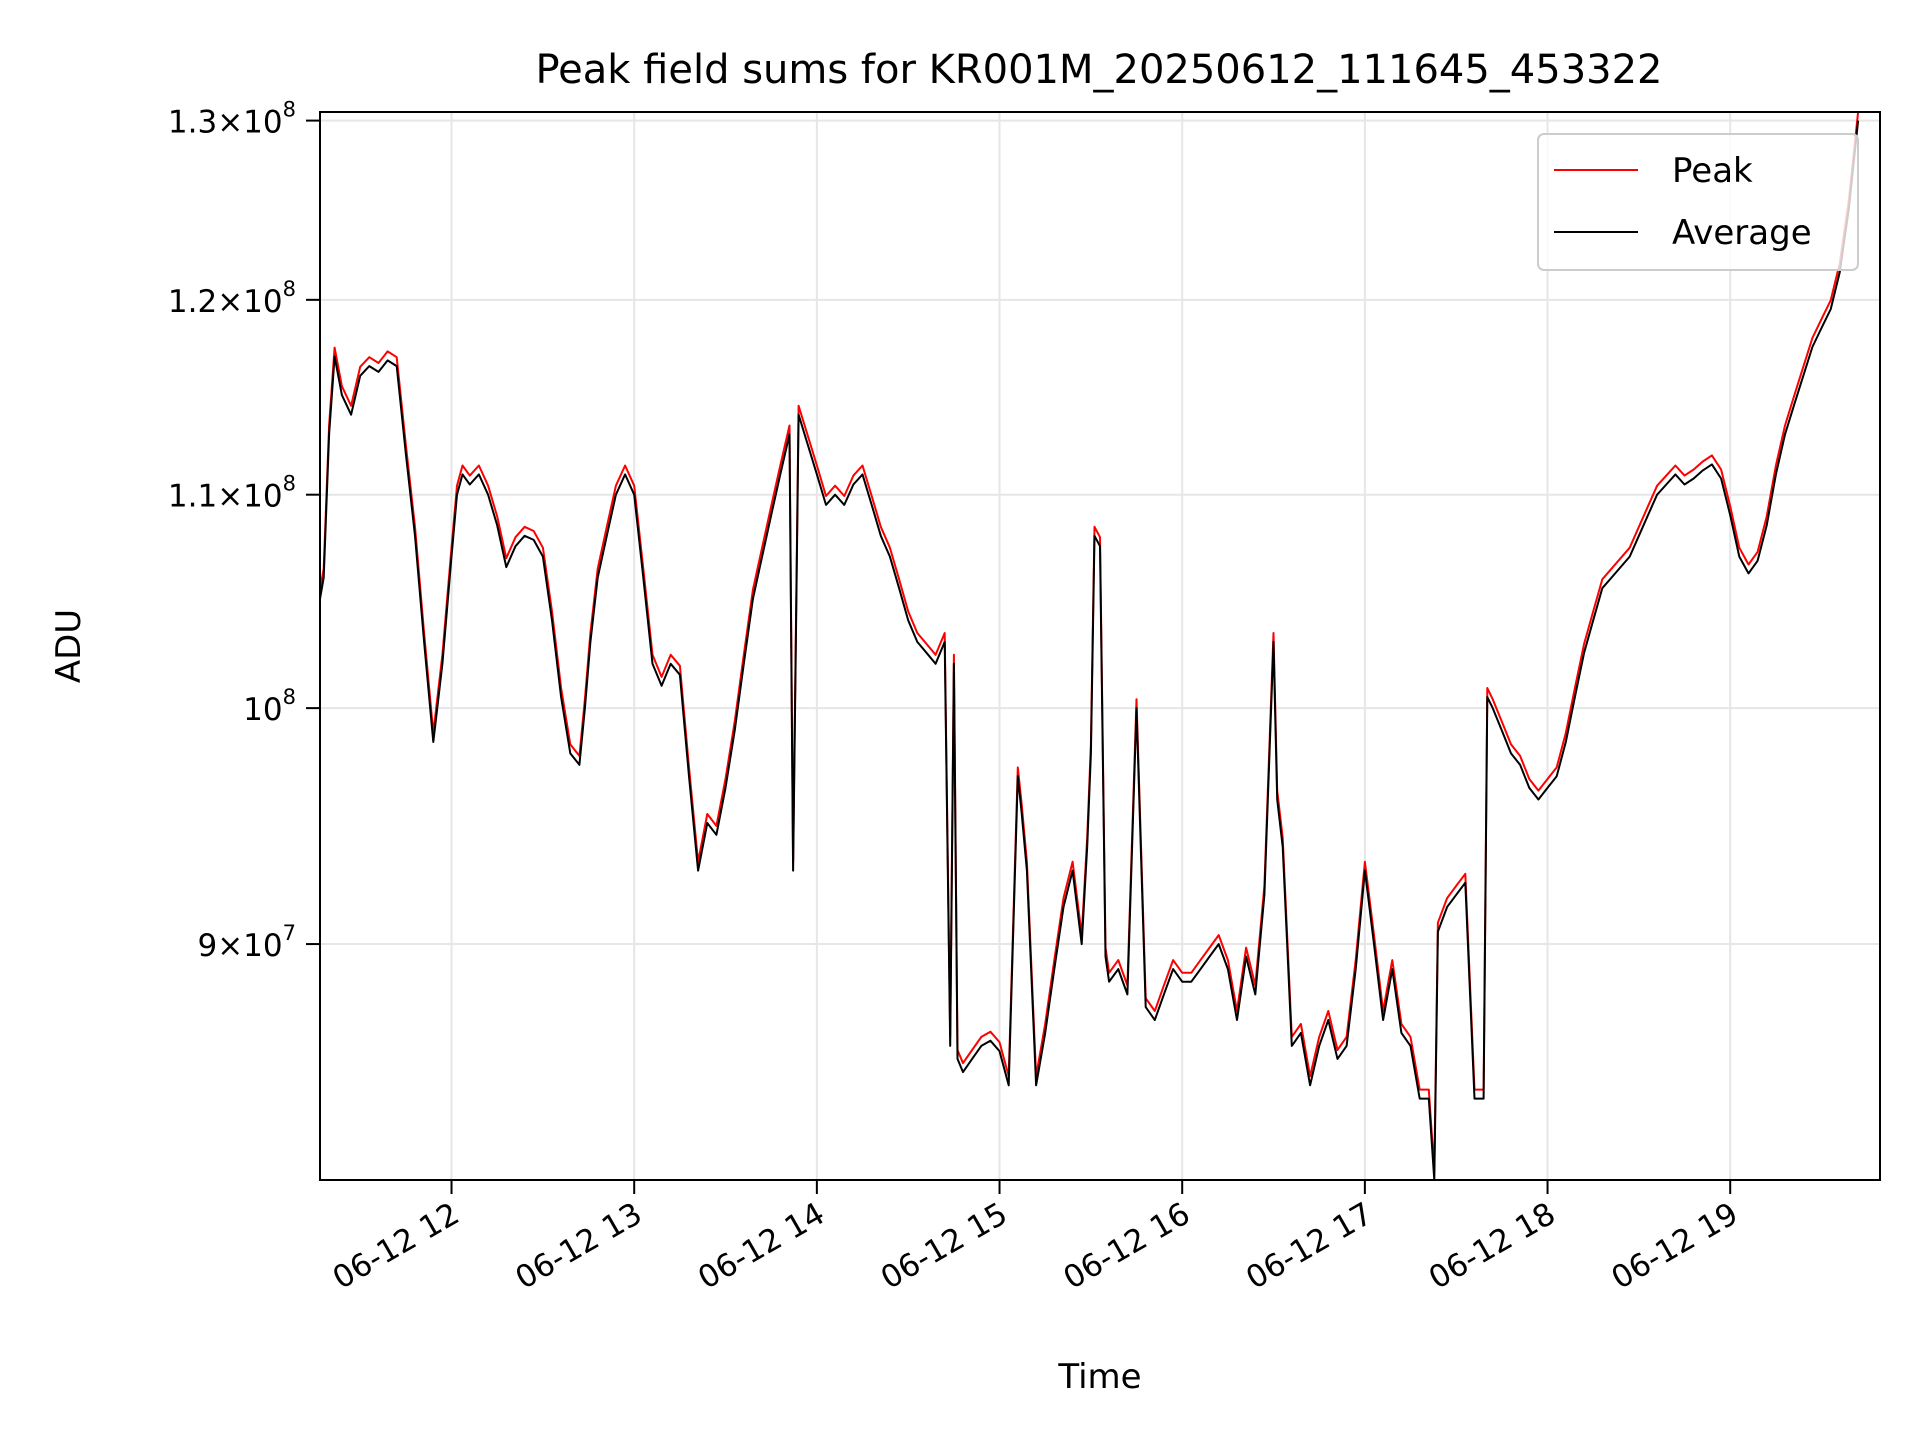  Describe the element at coordinates (1712, 171) in the screenshot. I see `legend-label-peak: Peak` at that location.